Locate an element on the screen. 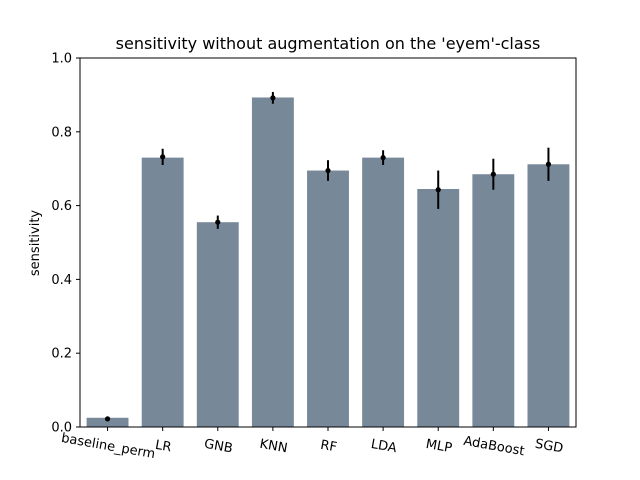 Image resolution: width=640 pixels, height=480 pixels. x-tick-label-AdaBoost: AdaBoost is located at coordinates (493, 446).